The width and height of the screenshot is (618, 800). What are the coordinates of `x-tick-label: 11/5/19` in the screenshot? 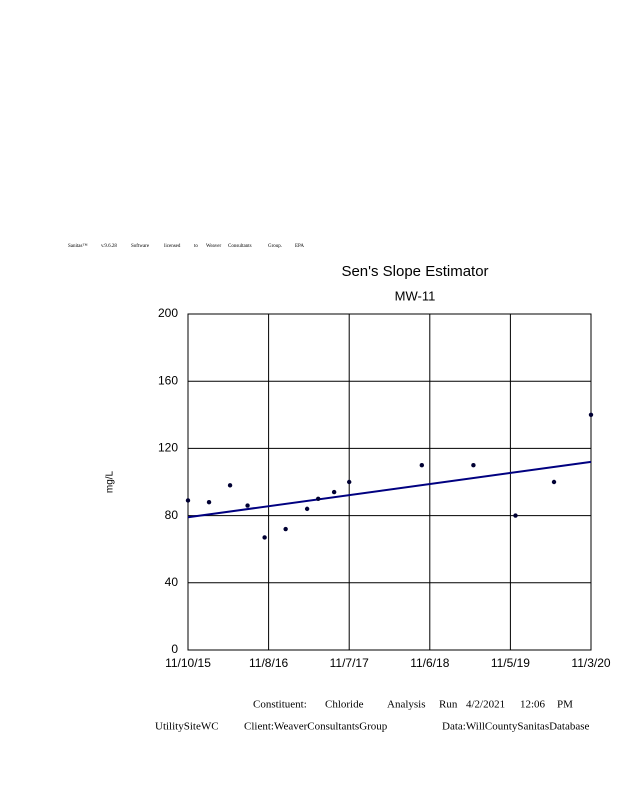 It's located at (510, 663).